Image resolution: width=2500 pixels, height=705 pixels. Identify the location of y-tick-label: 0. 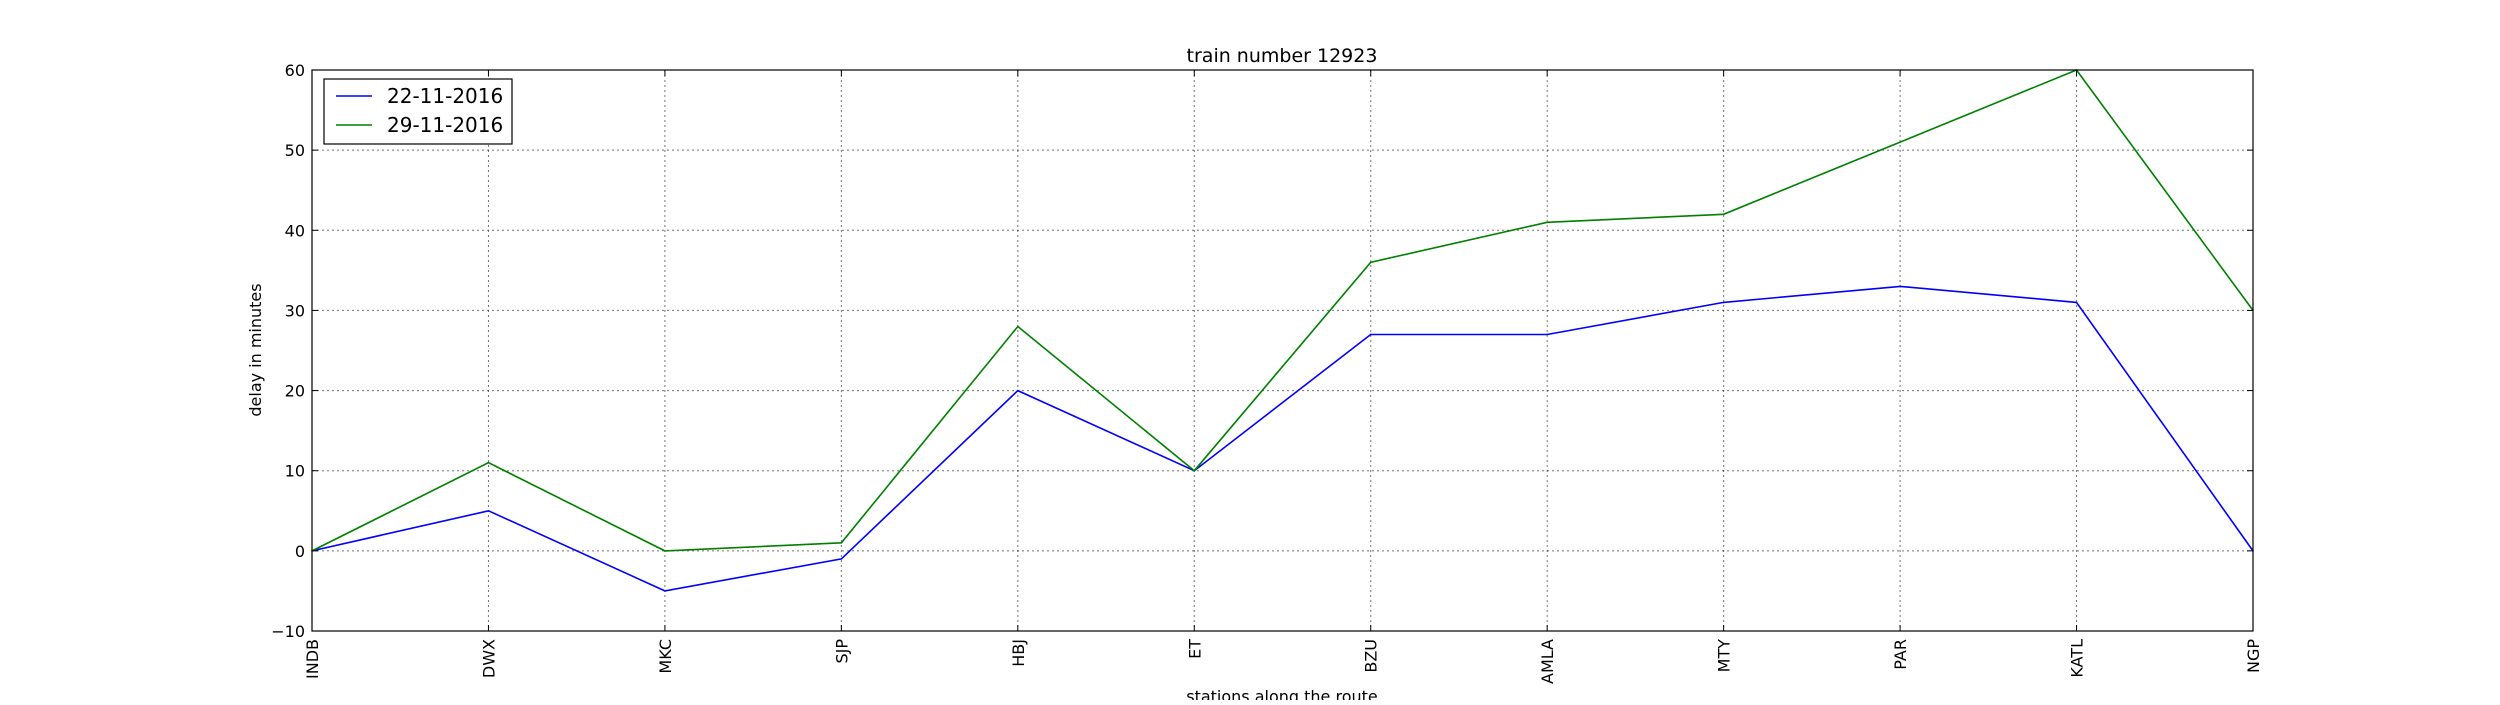
(300, 551).